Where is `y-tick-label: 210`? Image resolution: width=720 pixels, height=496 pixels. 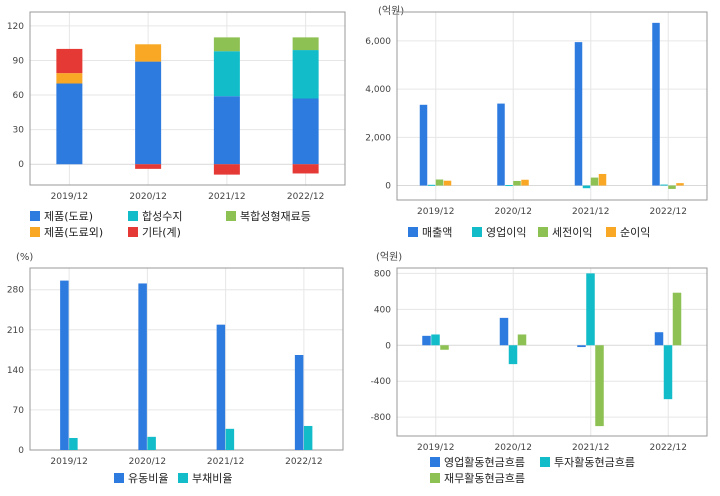 y-tick-label: 210 is located at coordinates (15, 331).